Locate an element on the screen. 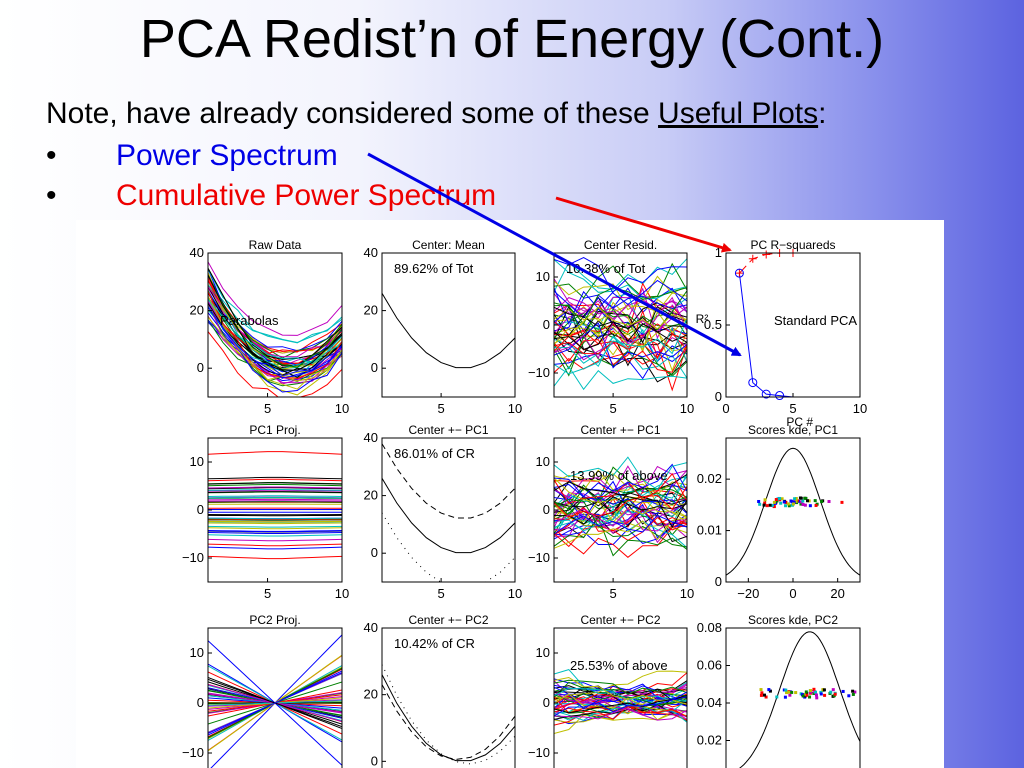 The image size is (1024, 768). kde-curve is located at coordinates (799, 699).